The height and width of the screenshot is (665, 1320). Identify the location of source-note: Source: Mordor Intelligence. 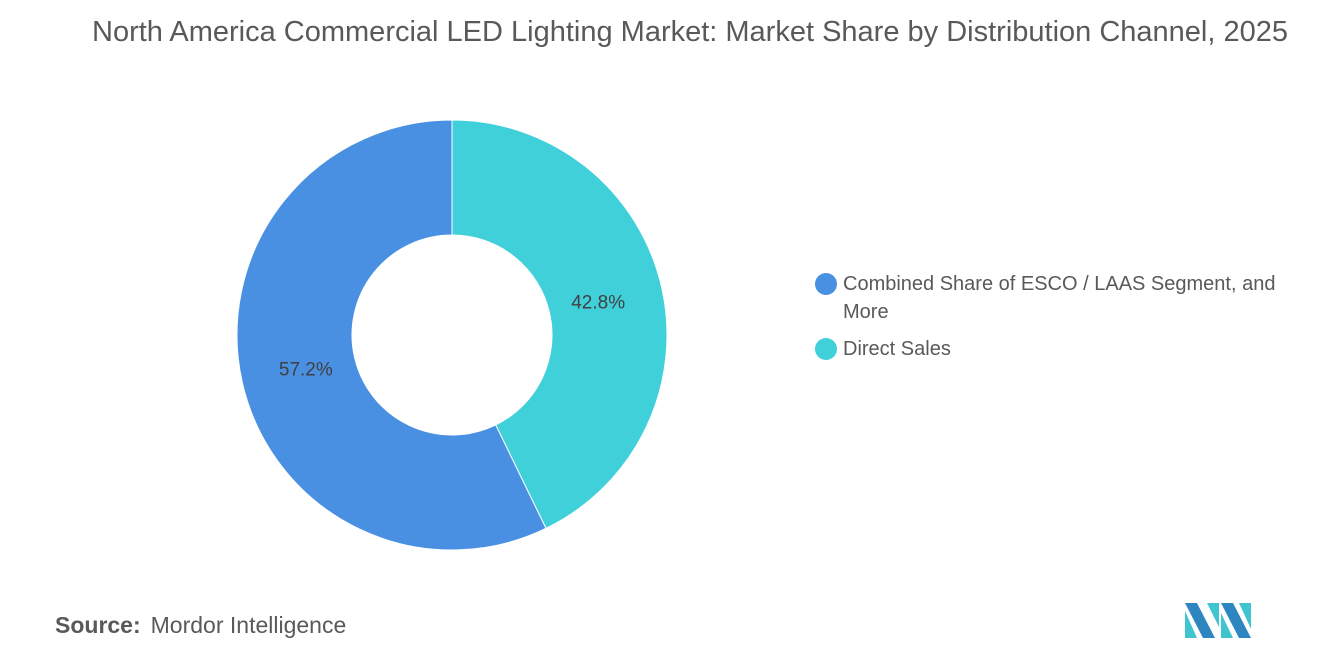
(200, 625).